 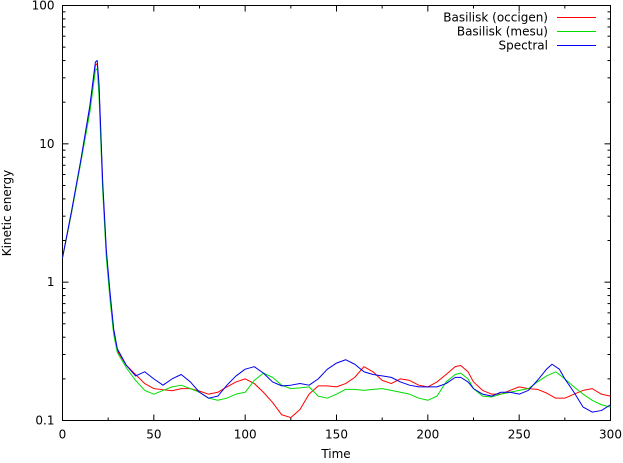 What do you see at coordinates (43, 6) in the screenshot?
I see `y-tick-label: 100` at bounding box center [43, 6].